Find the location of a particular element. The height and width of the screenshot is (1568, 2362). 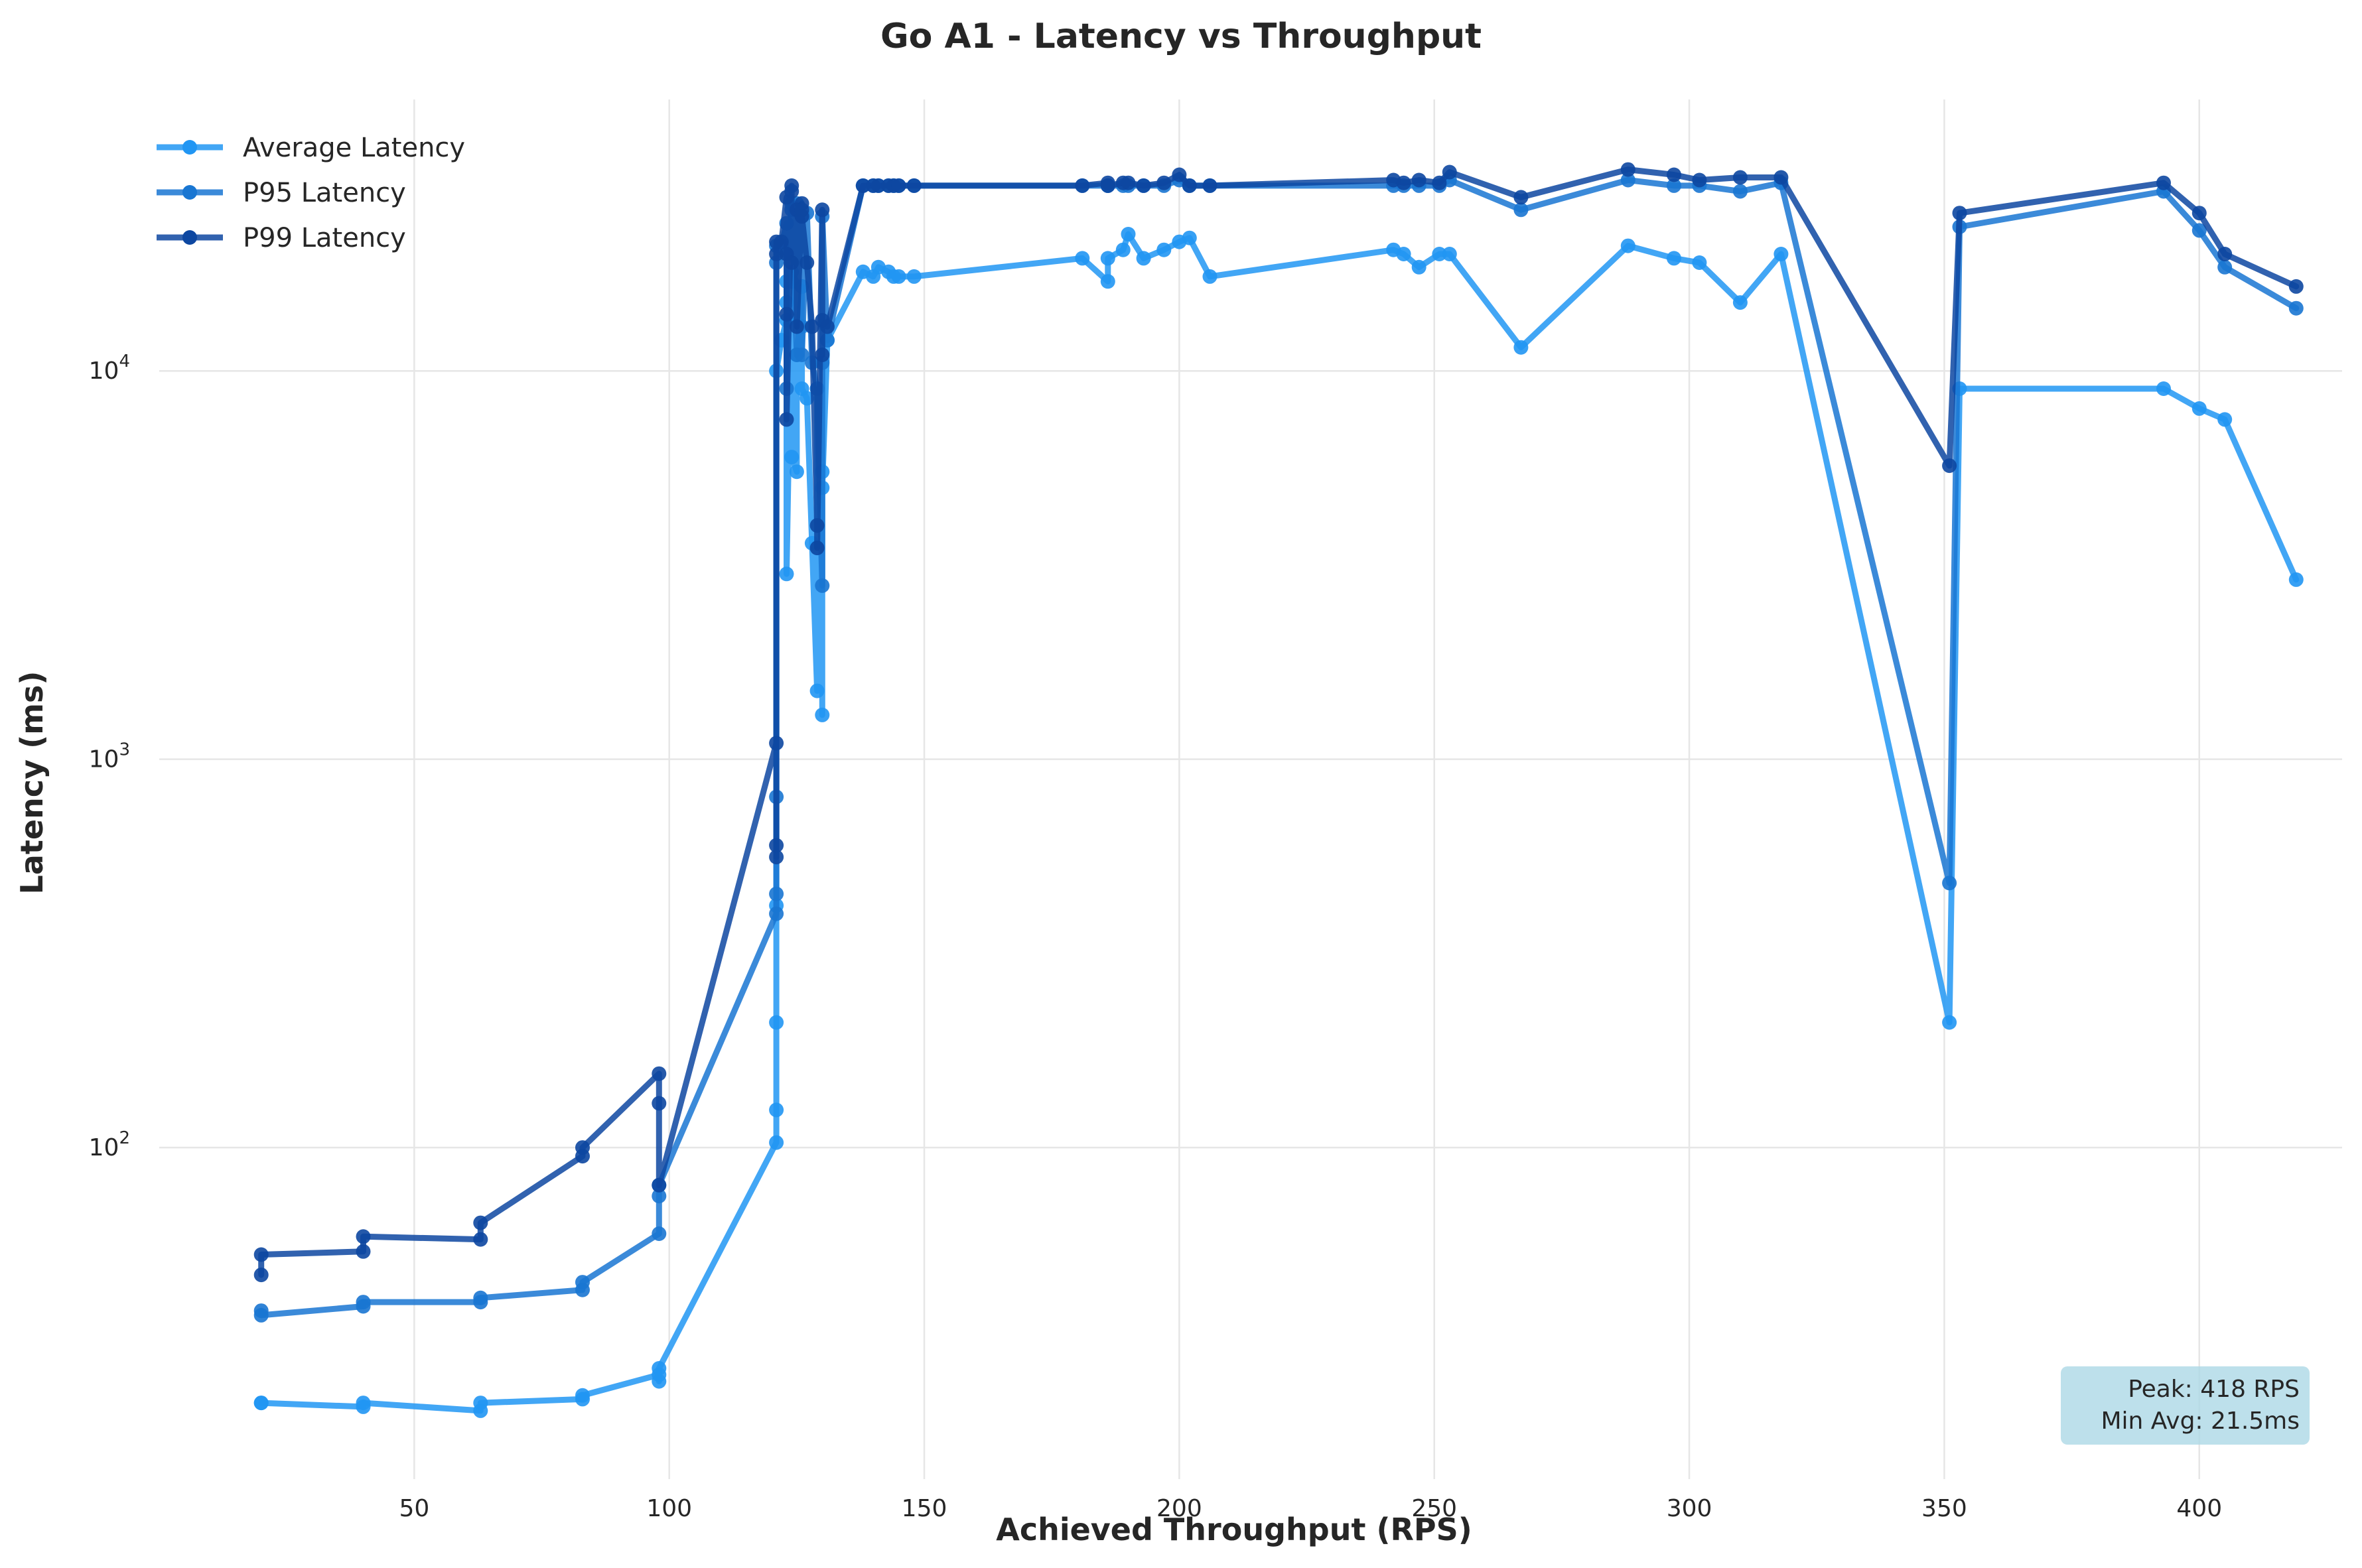

y-tick-label: 10⁴ is located at coordinates (110, 368).